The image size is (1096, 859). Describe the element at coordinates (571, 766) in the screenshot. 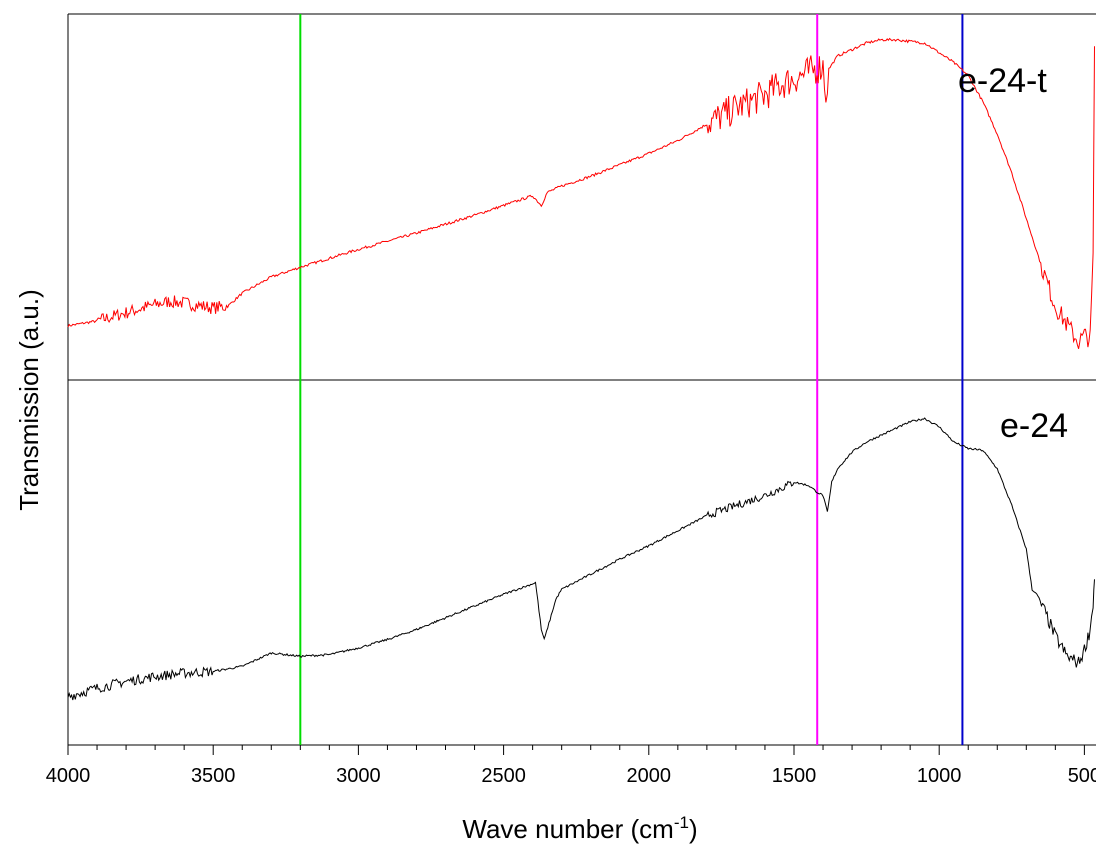

I see `x-ticks: 4000 3500 3000 2500 2000 1500 1000 500` at that location.